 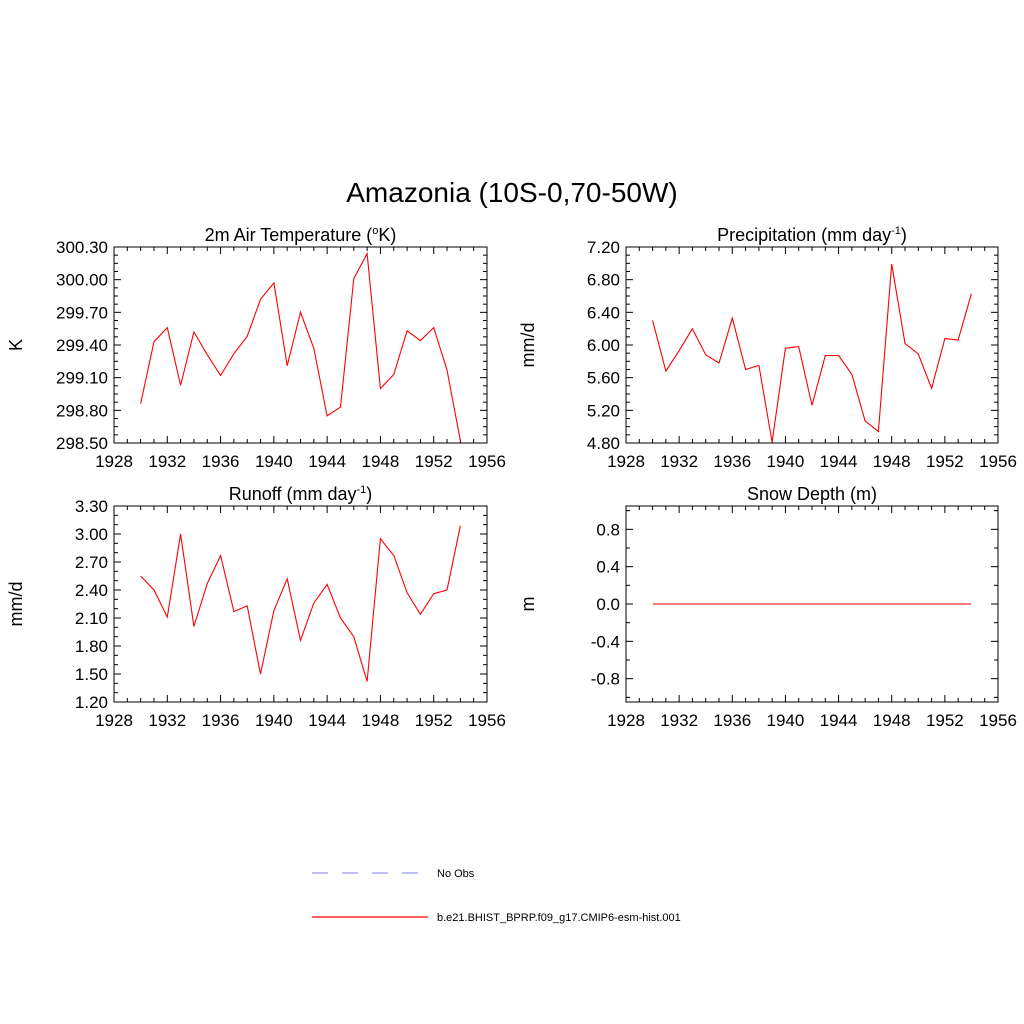 What do you see at coordinates (603, 280) in the screenshot?
I see `y-tick-label: 6.80` at bounding box center [603, 280].